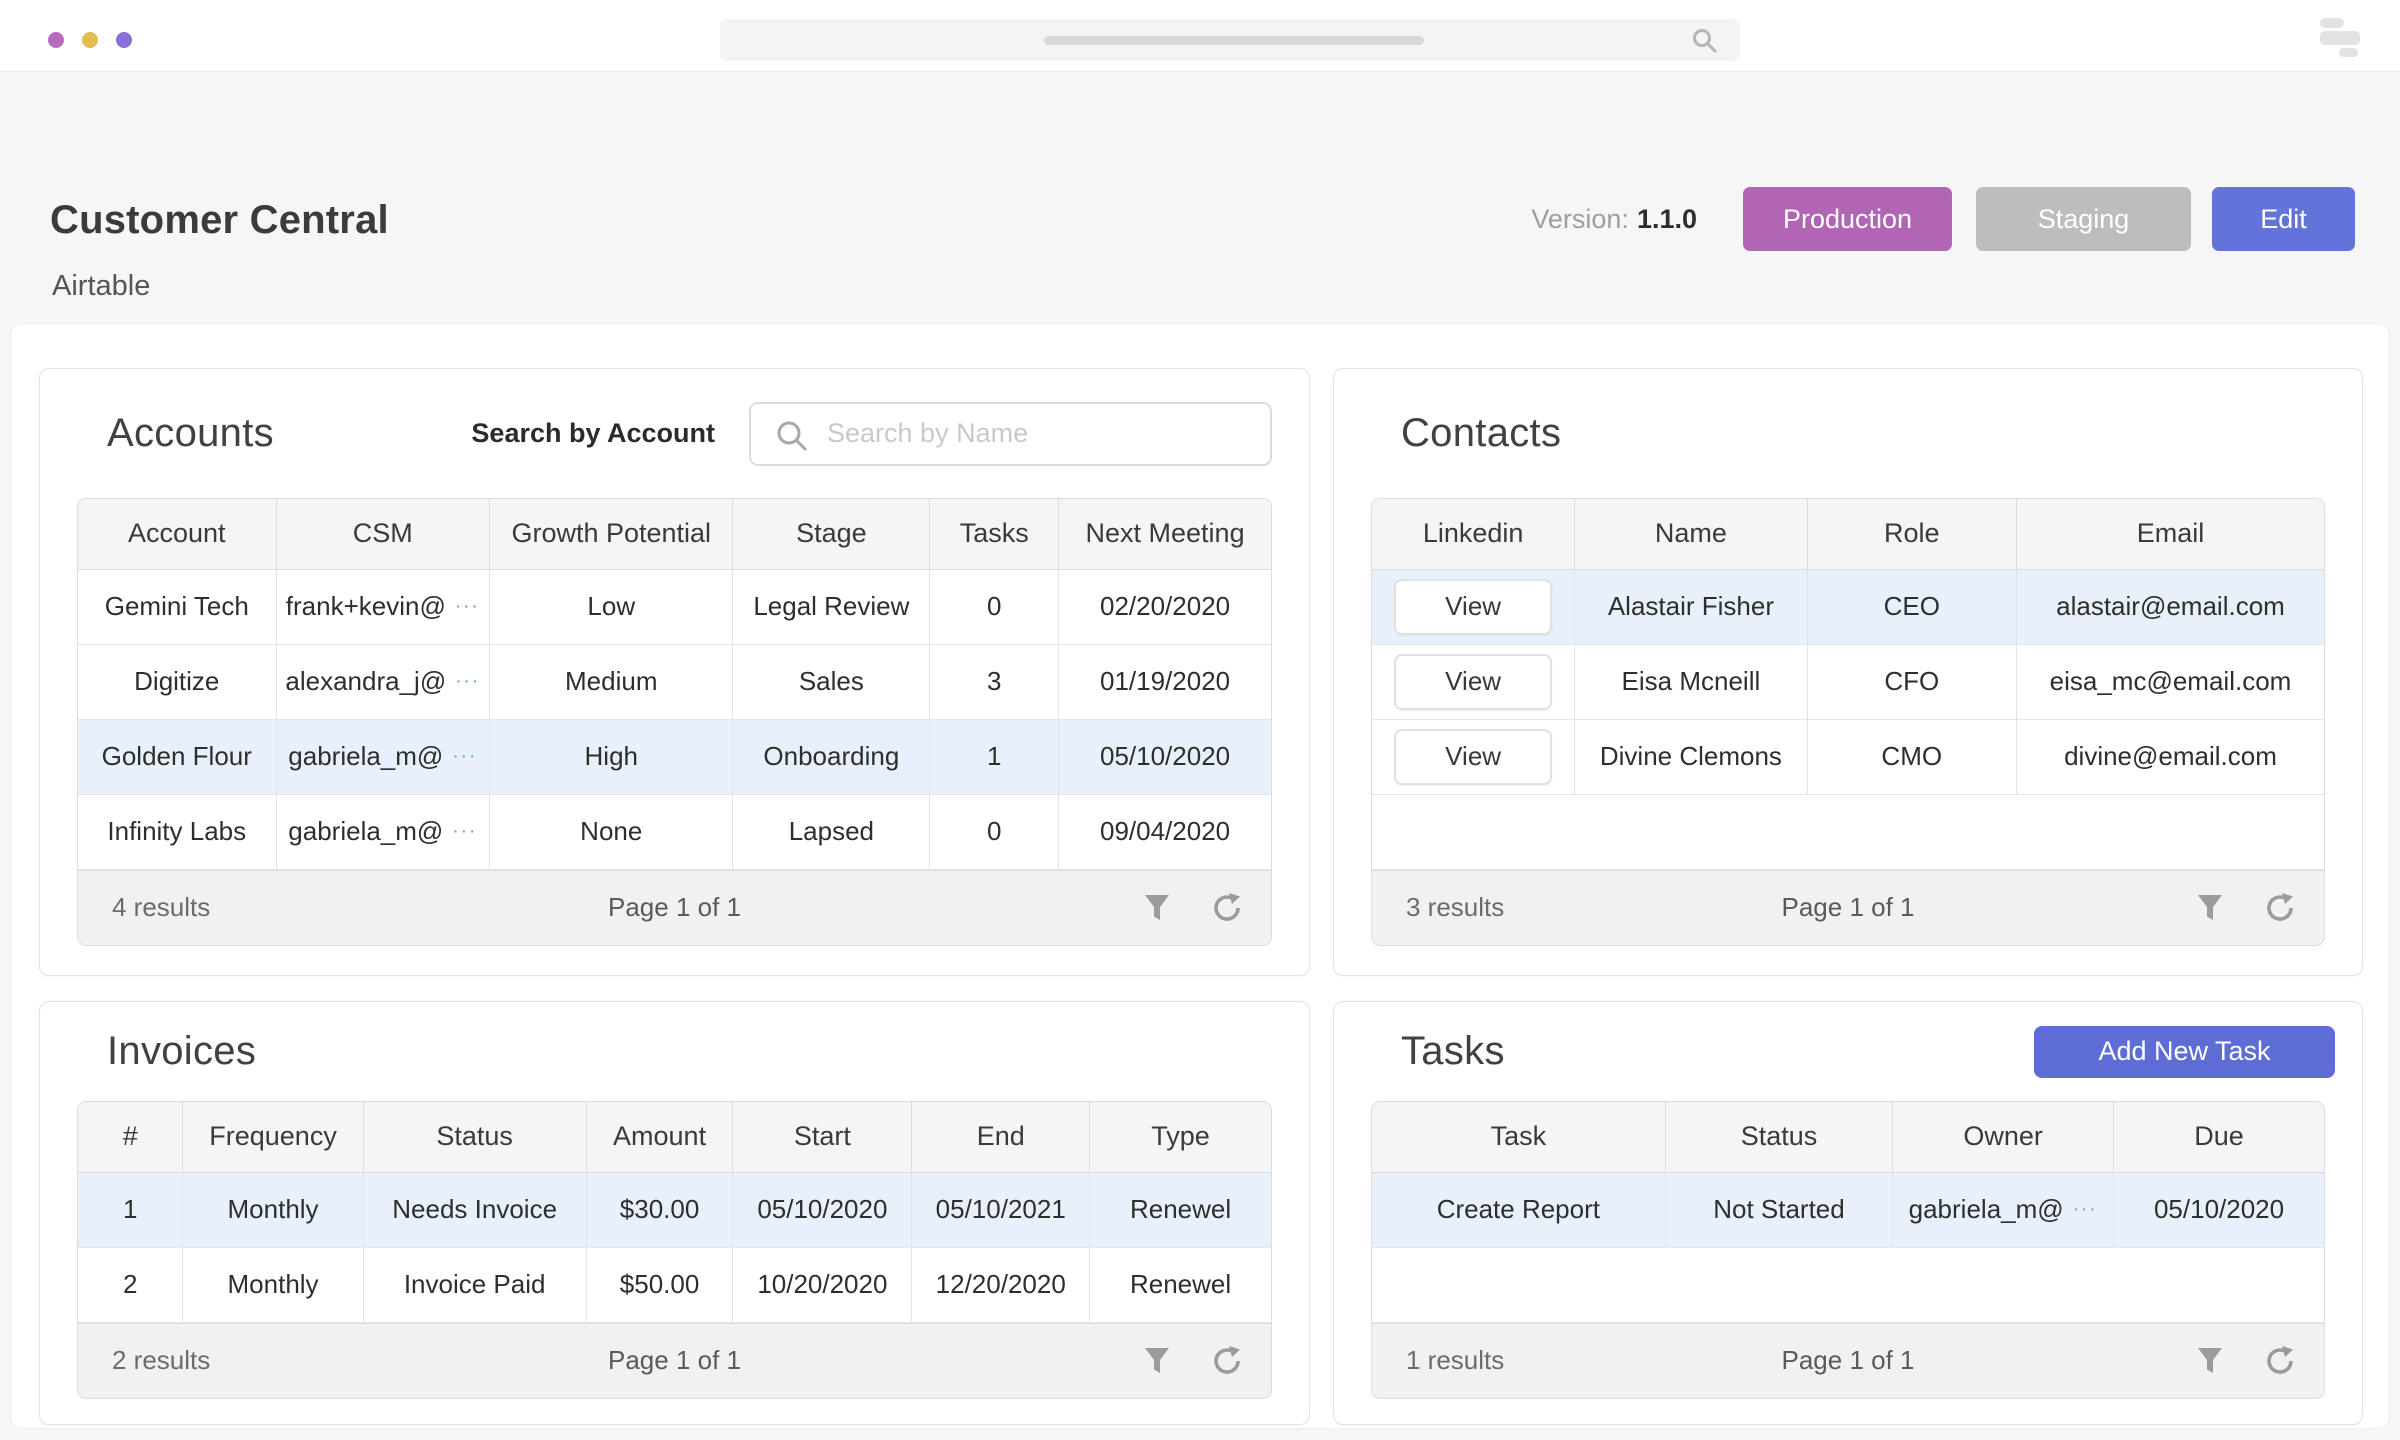 Image resolution: width=2400 pixels, height=1440 pixels. I want to click on column-header: #, so click(131, 1137).